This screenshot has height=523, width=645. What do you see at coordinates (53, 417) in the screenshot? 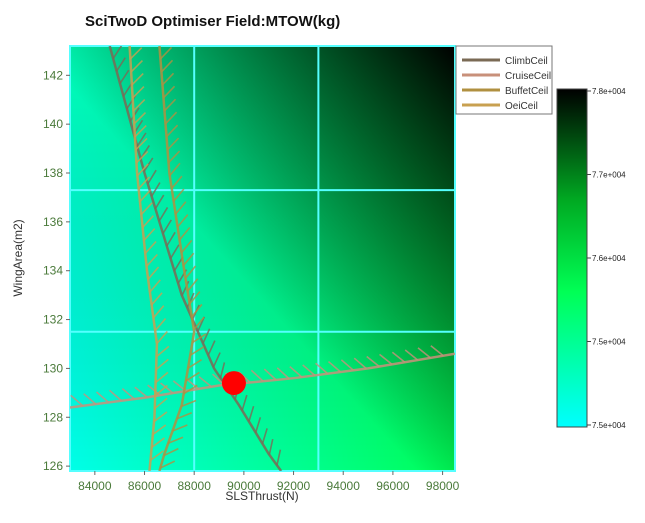
I see `y-tick-label: 128` at bounding box center [53, 417].